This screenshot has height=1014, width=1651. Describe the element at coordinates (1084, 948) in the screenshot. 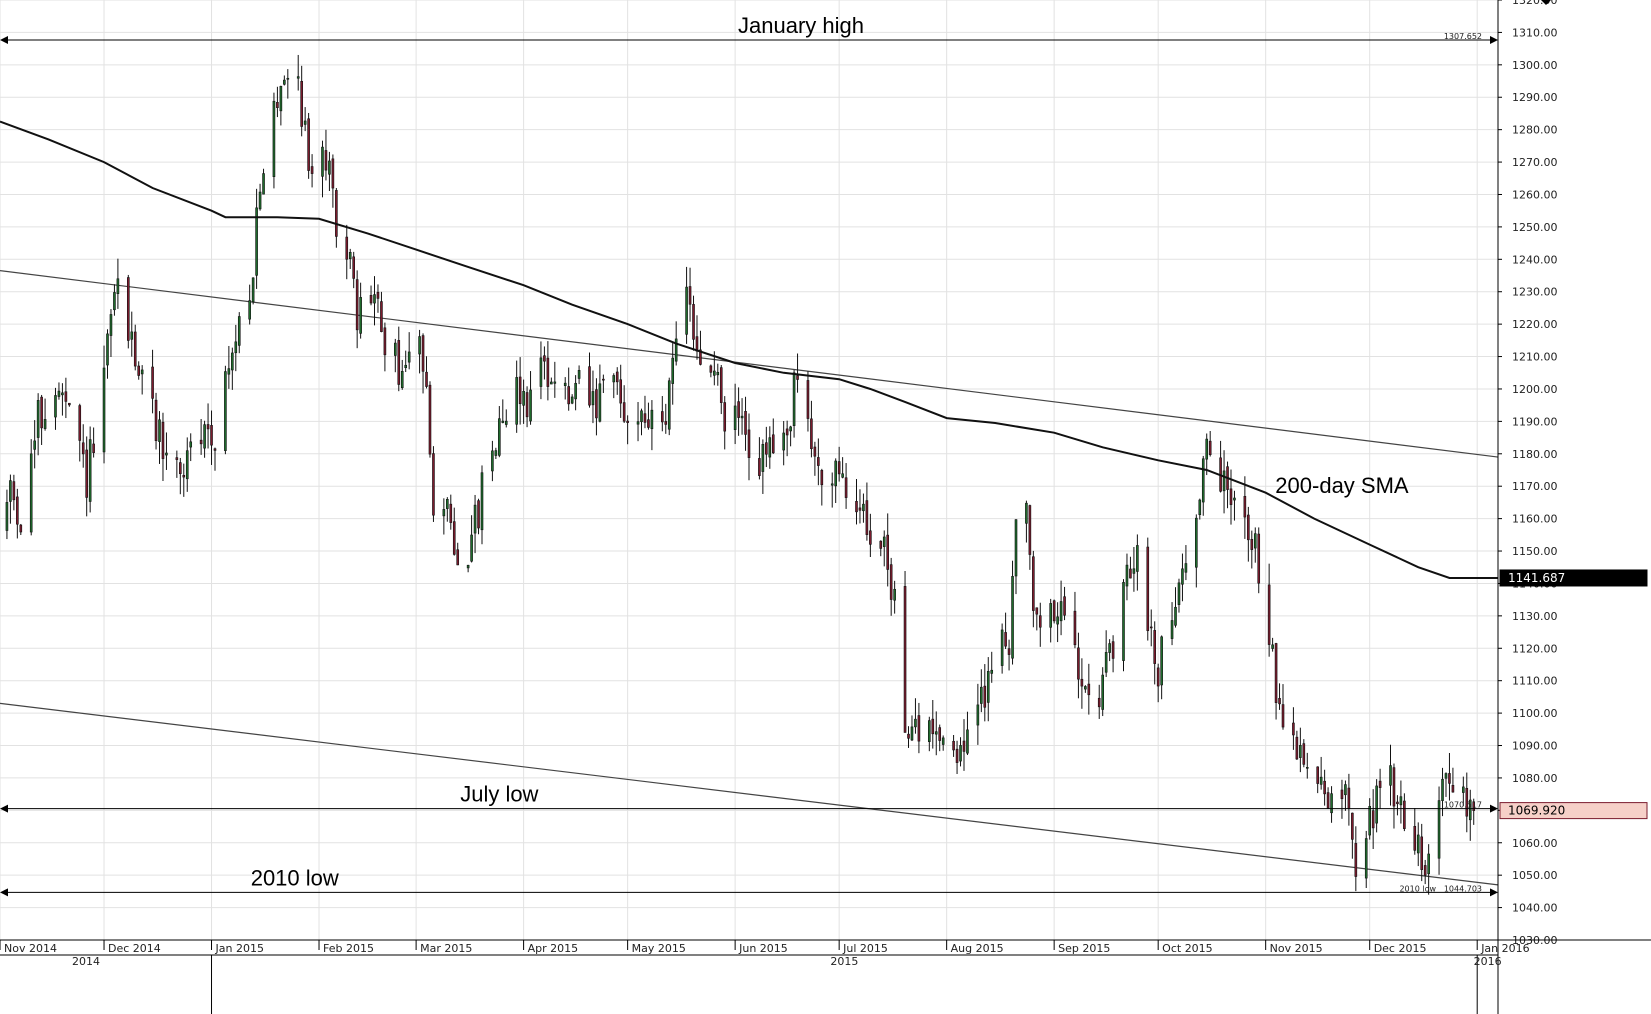

I see `x-tick-label: Sep 2015` at that location.